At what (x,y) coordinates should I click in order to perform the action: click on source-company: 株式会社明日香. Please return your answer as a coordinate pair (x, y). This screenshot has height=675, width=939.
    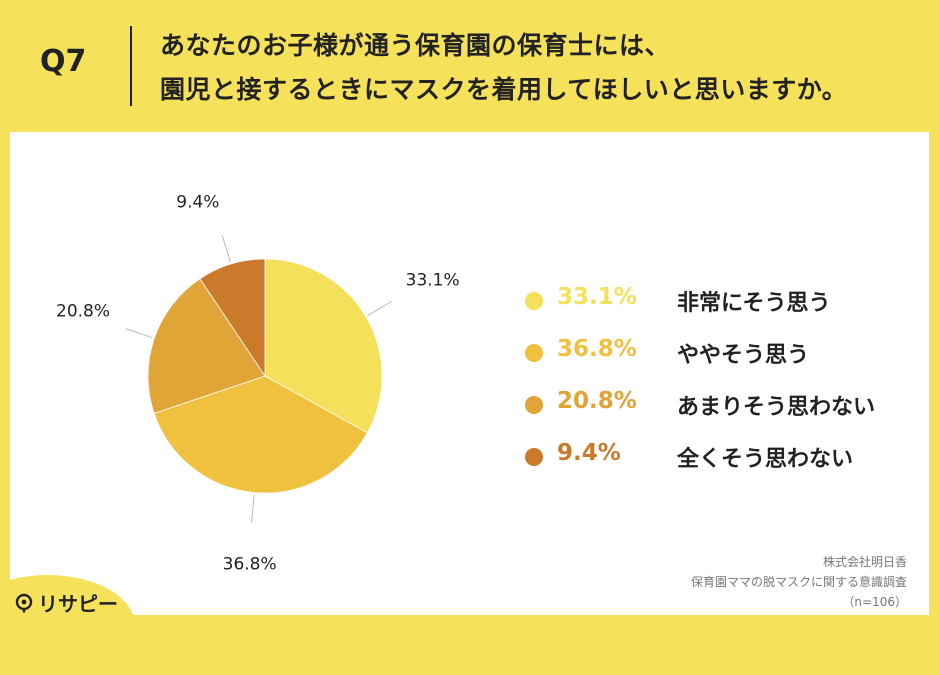
    Looking at the image, I should click on (864, 562).